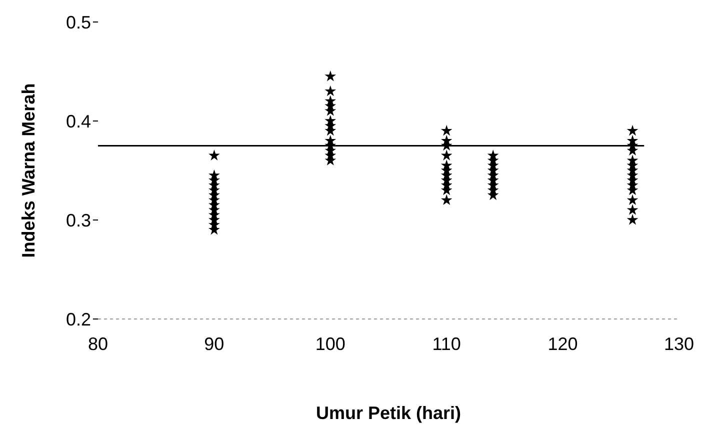  What do you see at coordinates (98, 344) in the screenshot?
I see `x-tick-label: 80` at bounding box center [98, 344].